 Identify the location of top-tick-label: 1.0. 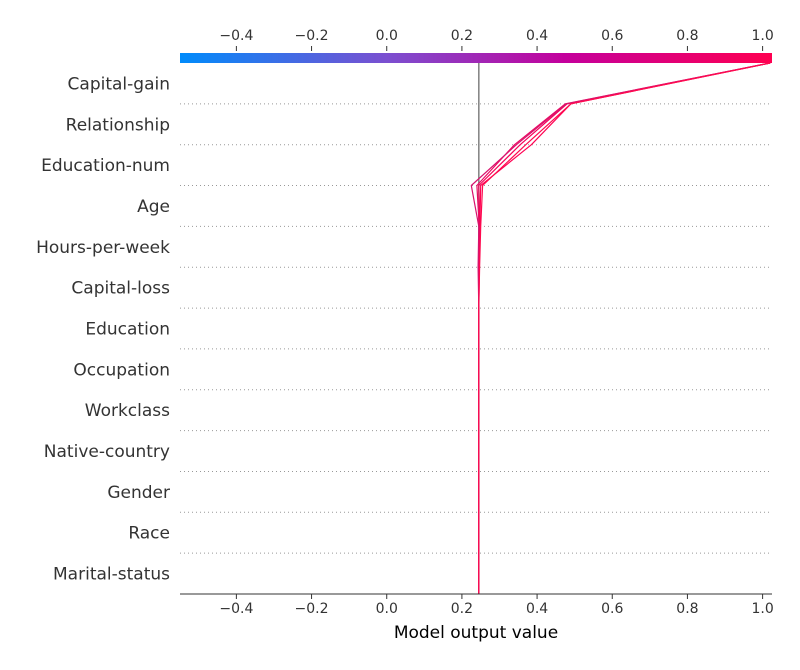
(762, 36).